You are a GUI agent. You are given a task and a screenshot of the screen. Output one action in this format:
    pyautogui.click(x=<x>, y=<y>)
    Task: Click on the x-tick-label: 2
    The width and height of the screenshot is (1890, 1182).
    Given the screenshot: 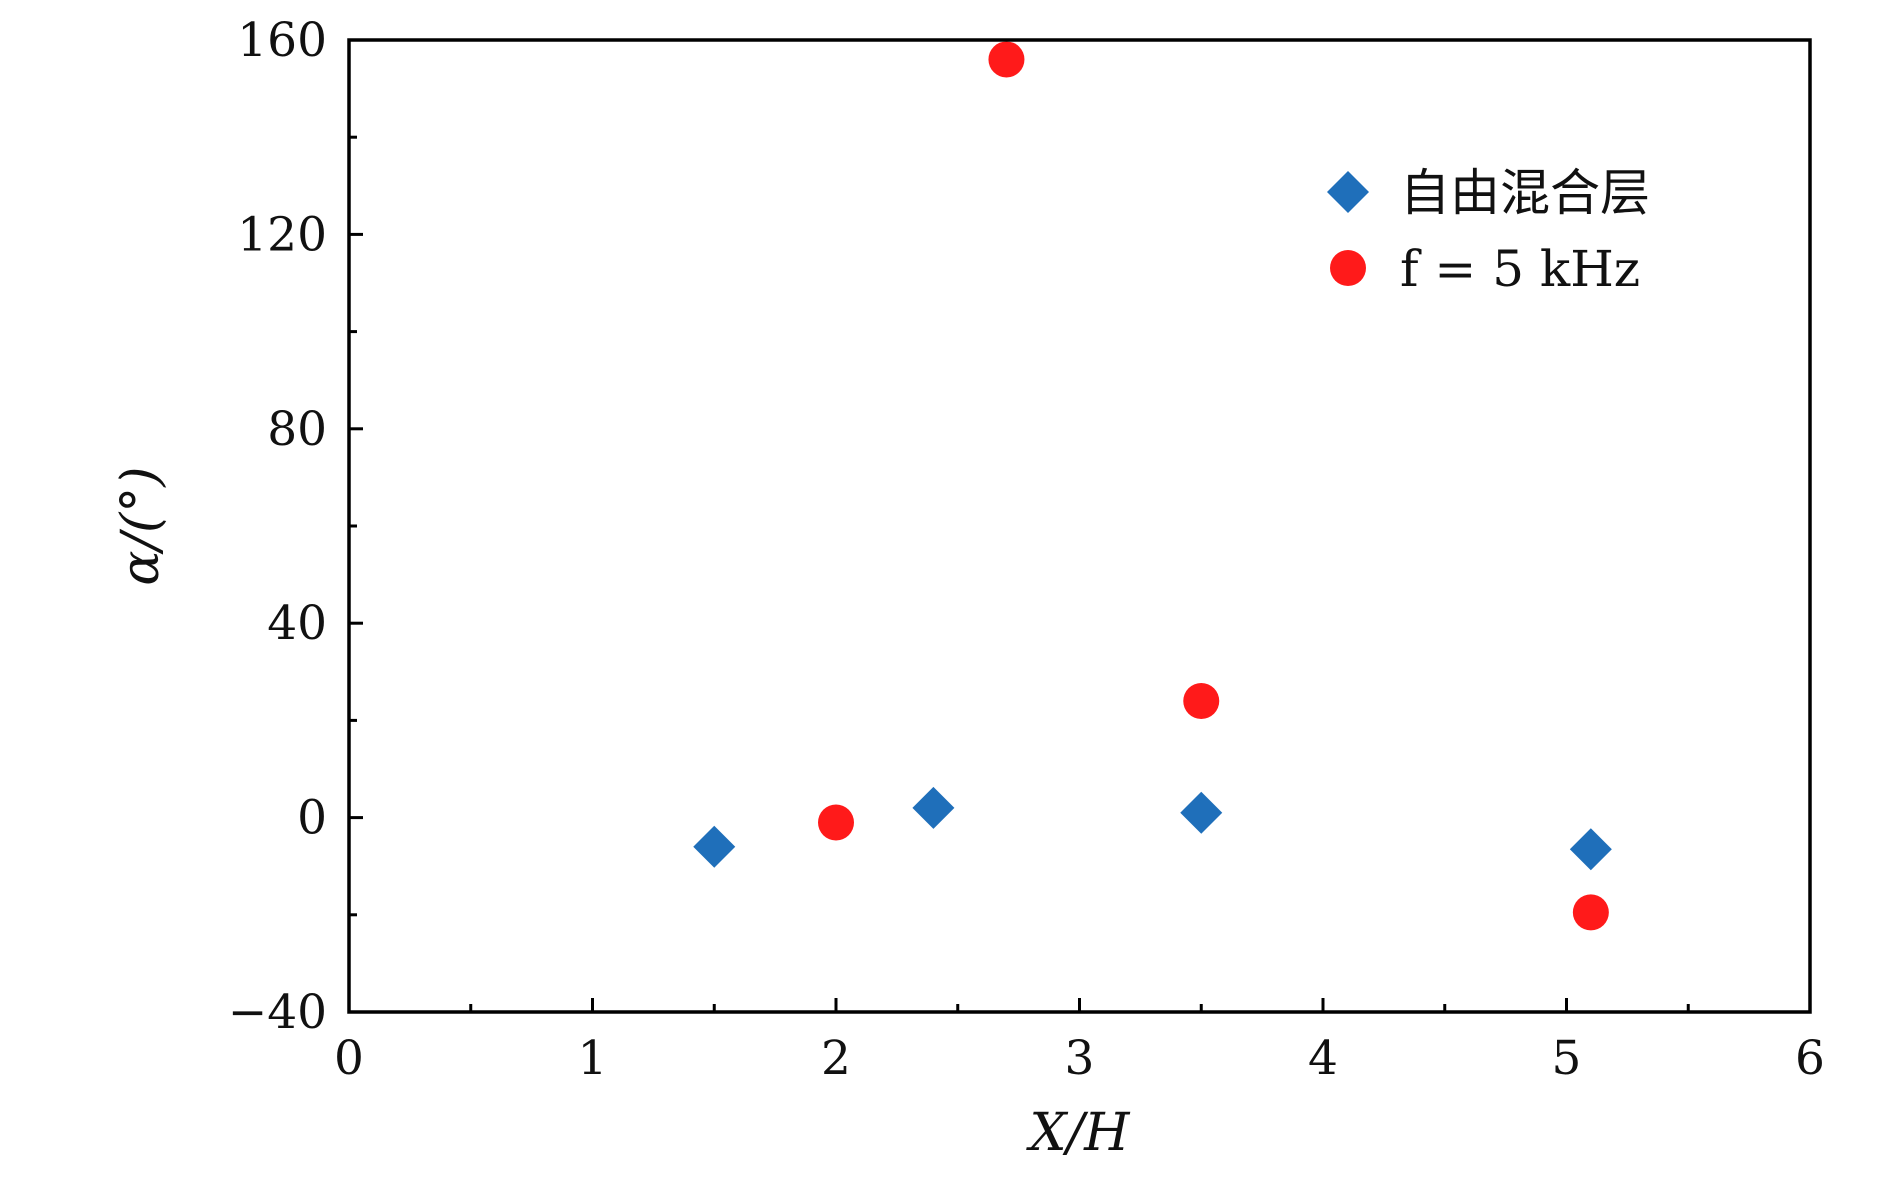 What is the action you would take?
    pyautogui.click(x=836, y=1058)
    